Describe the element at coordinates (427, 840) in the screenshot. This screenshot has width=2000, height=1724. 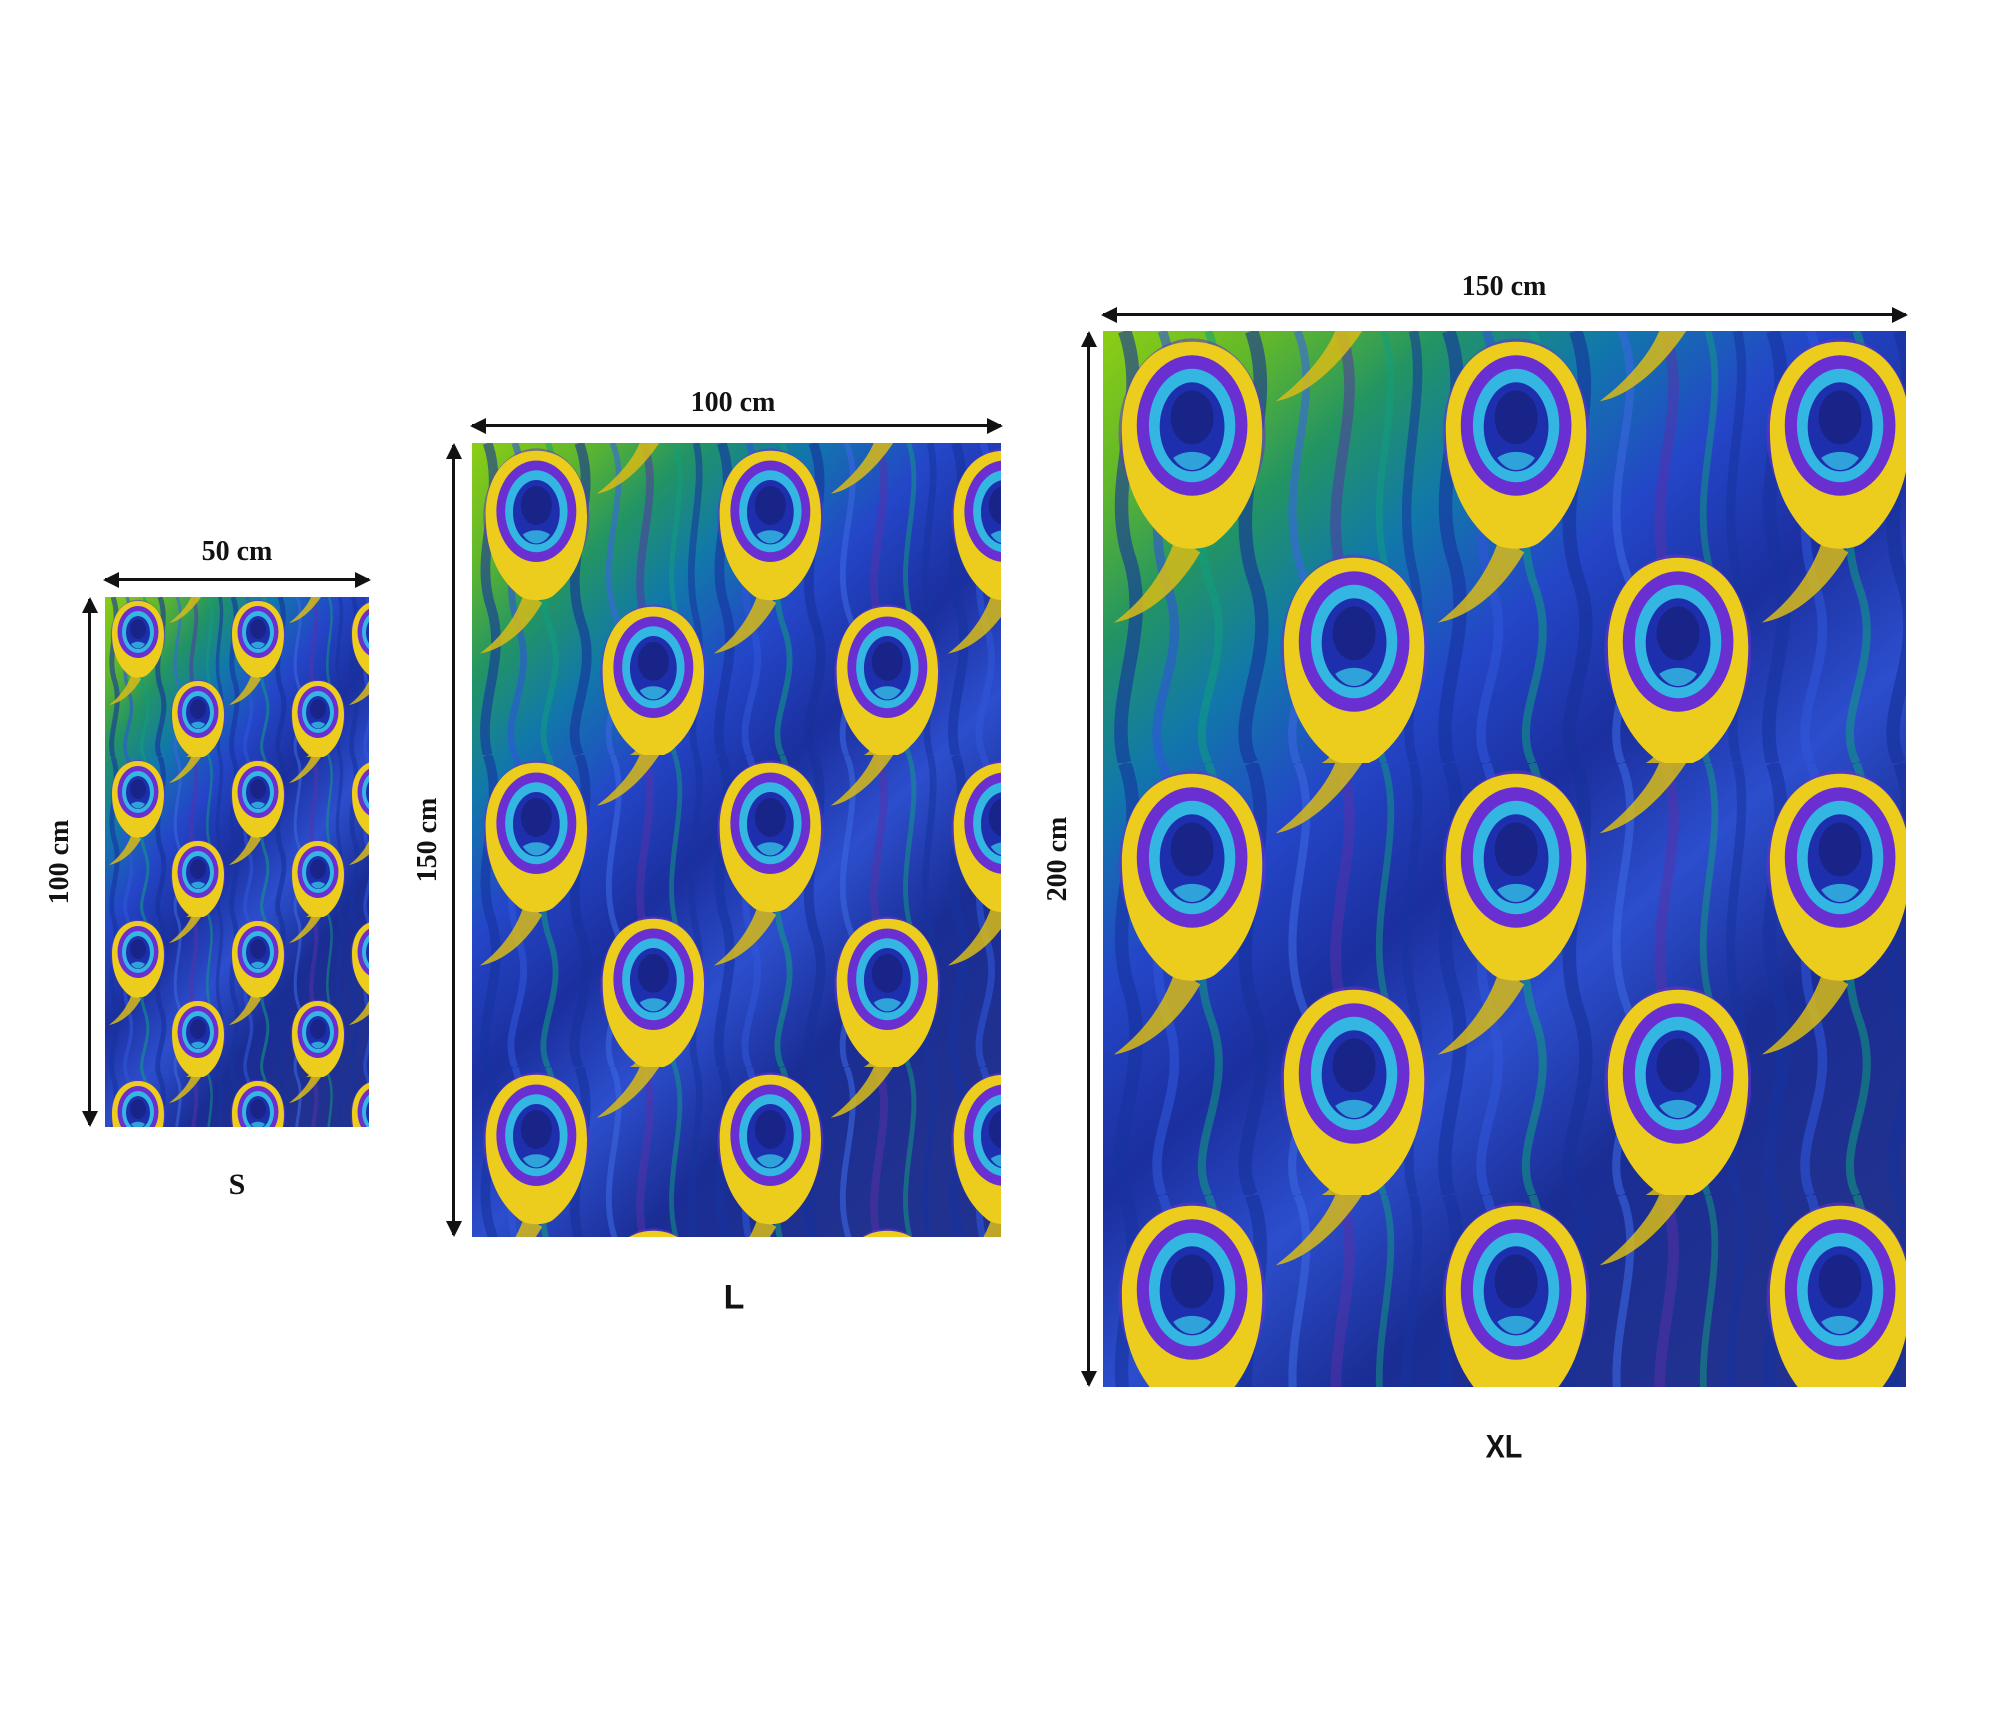
I see `height-dimension-label: 150 cm` at that location.